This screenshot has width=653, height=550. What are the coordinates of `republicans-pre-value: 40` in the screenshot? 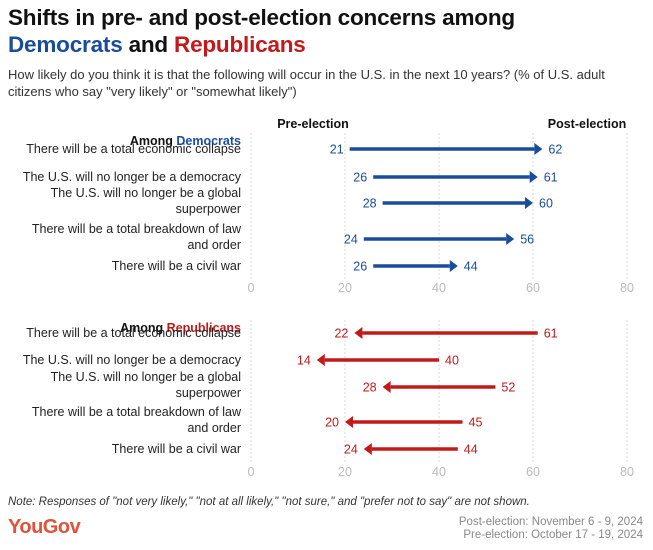 It's located at (452, 361).